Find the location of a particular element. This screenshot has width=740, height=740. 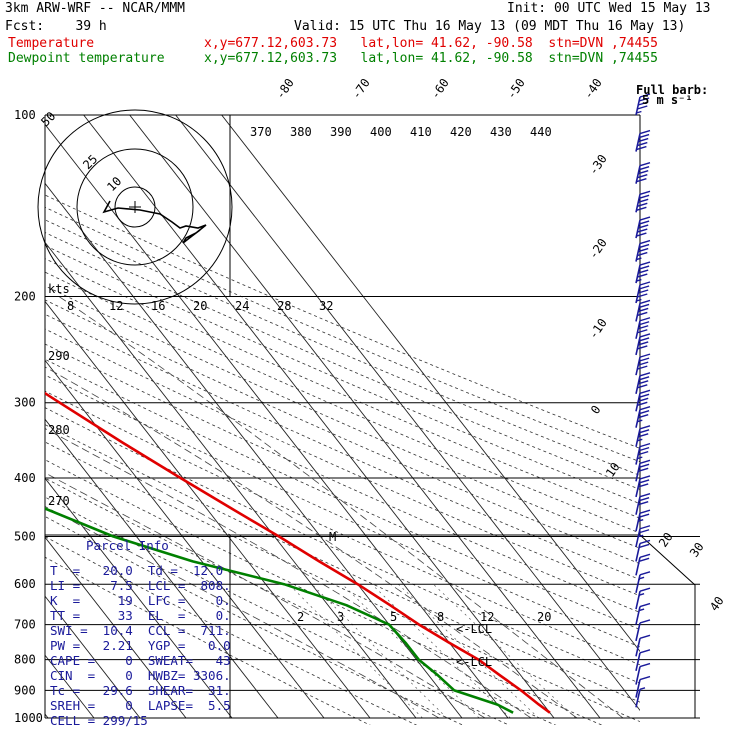

mixing-ratio-label: 3 is located at coordinates (340, 617).